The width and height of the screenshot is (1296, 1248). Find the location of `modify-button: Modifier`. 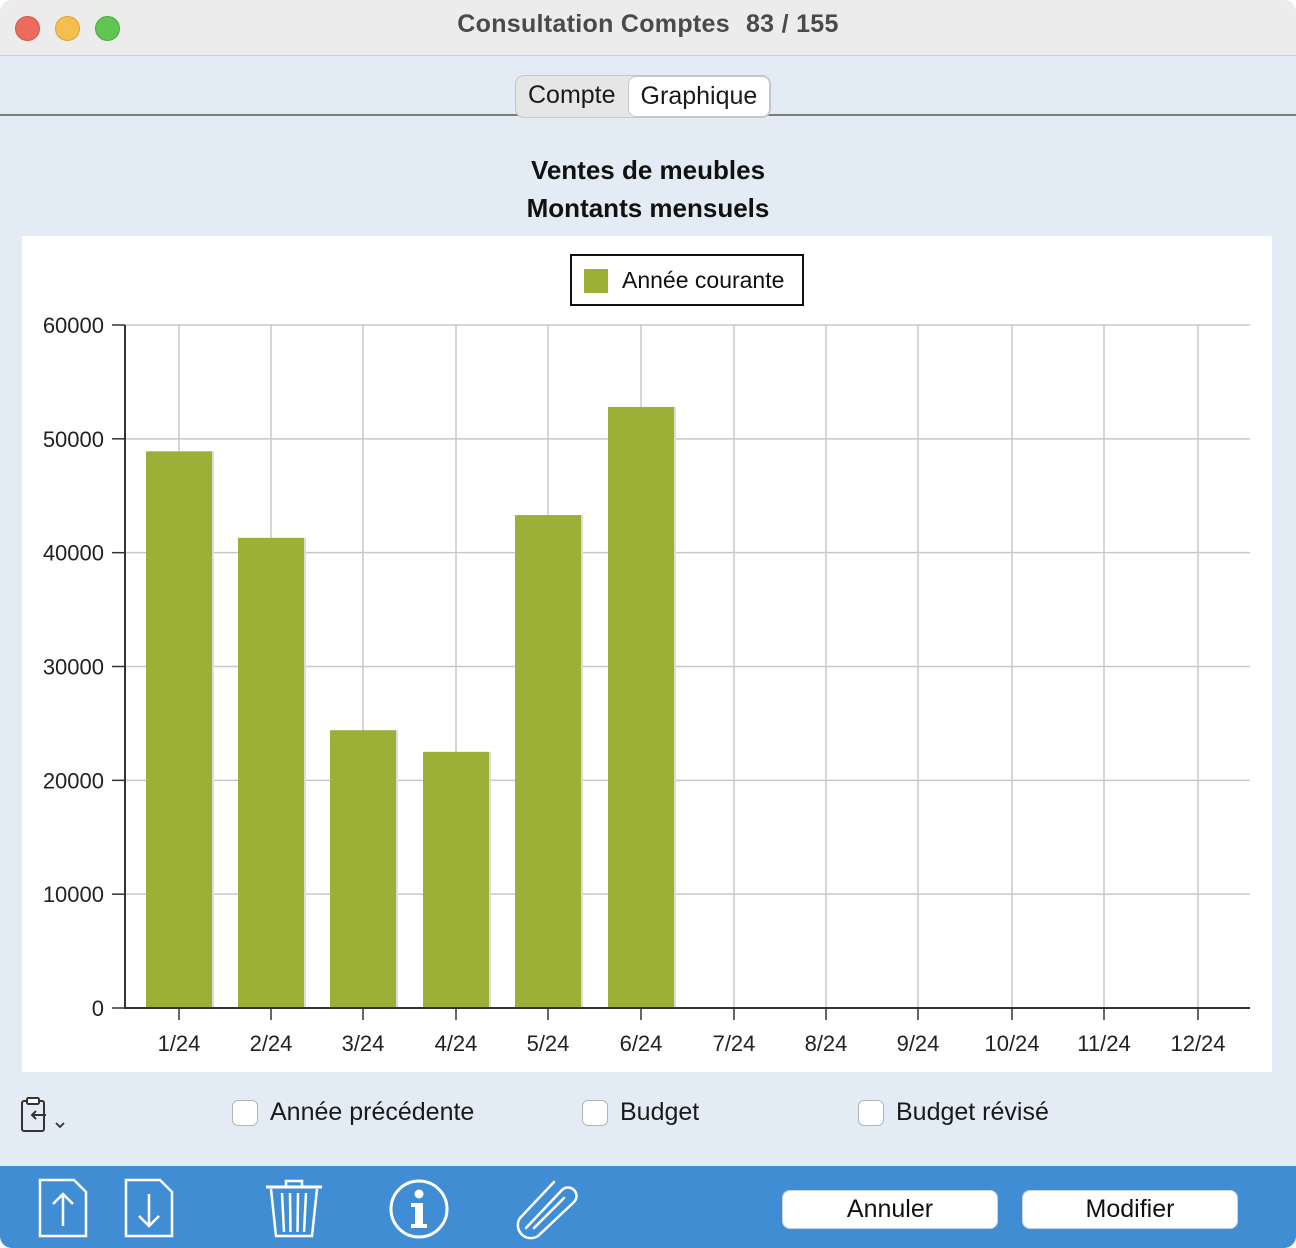

modify-button: Modifier is located at coordinates (1130, 1209).